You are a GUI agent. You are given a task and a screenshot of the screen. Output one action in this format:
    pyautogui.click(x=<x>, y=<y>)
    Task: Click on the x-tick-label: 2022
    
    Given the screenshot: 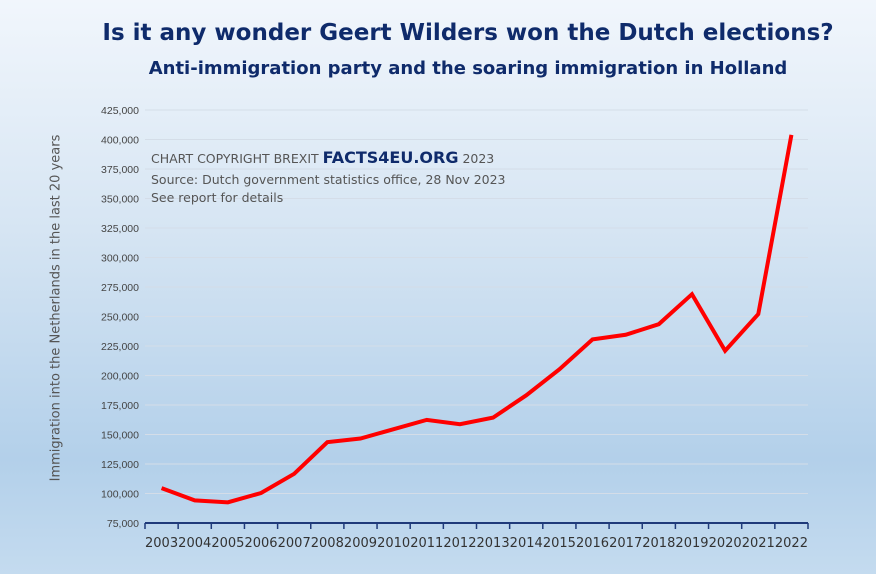 What is the action you would take?
    pyautogui.click(x=791, y=543)
    